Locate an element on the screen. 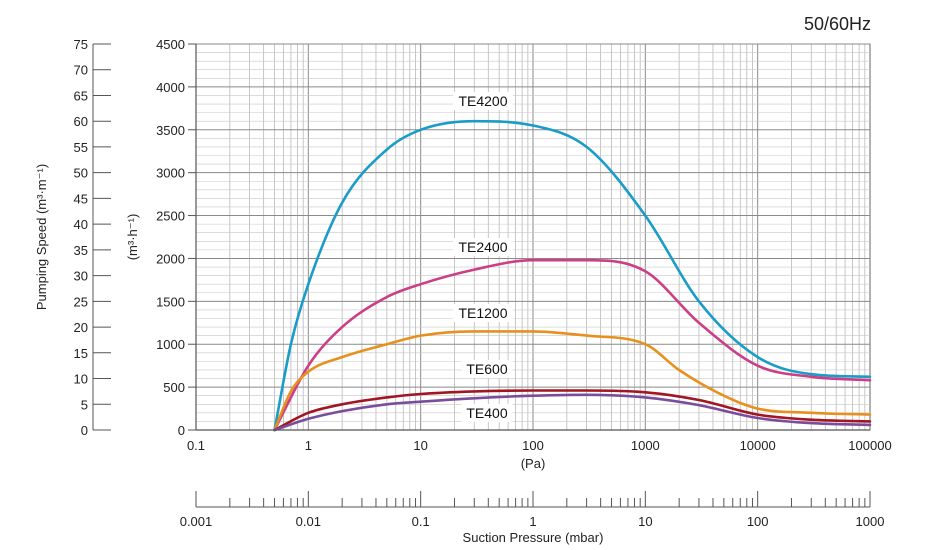 The height and width of the screenshot is (550, 929). y2-tick-label: 10 is located at coordinates (81, 379).